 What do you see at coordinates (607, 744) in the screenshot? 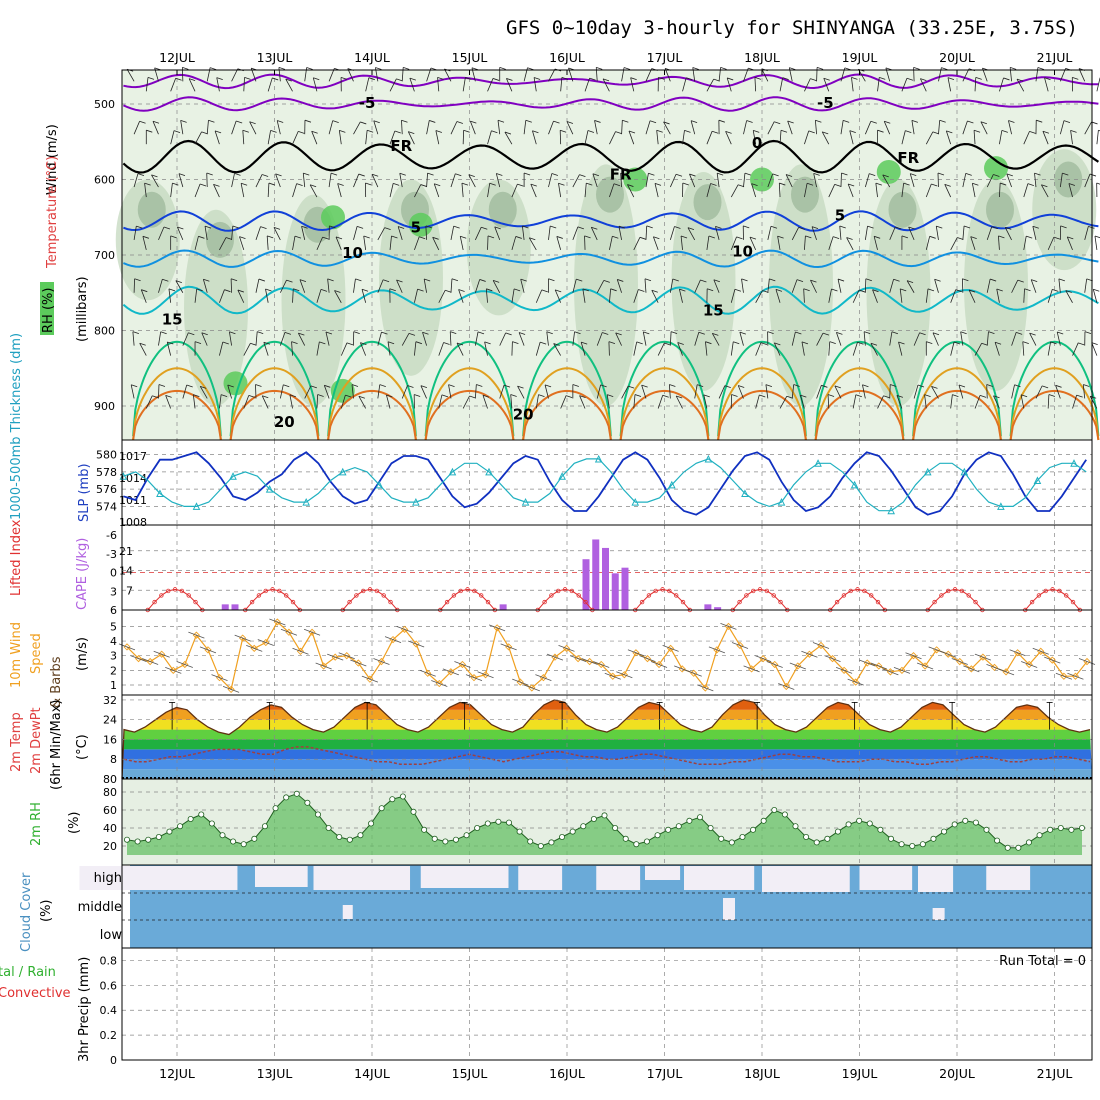
I see `temp-color-band` at bounding box center [607, 744].